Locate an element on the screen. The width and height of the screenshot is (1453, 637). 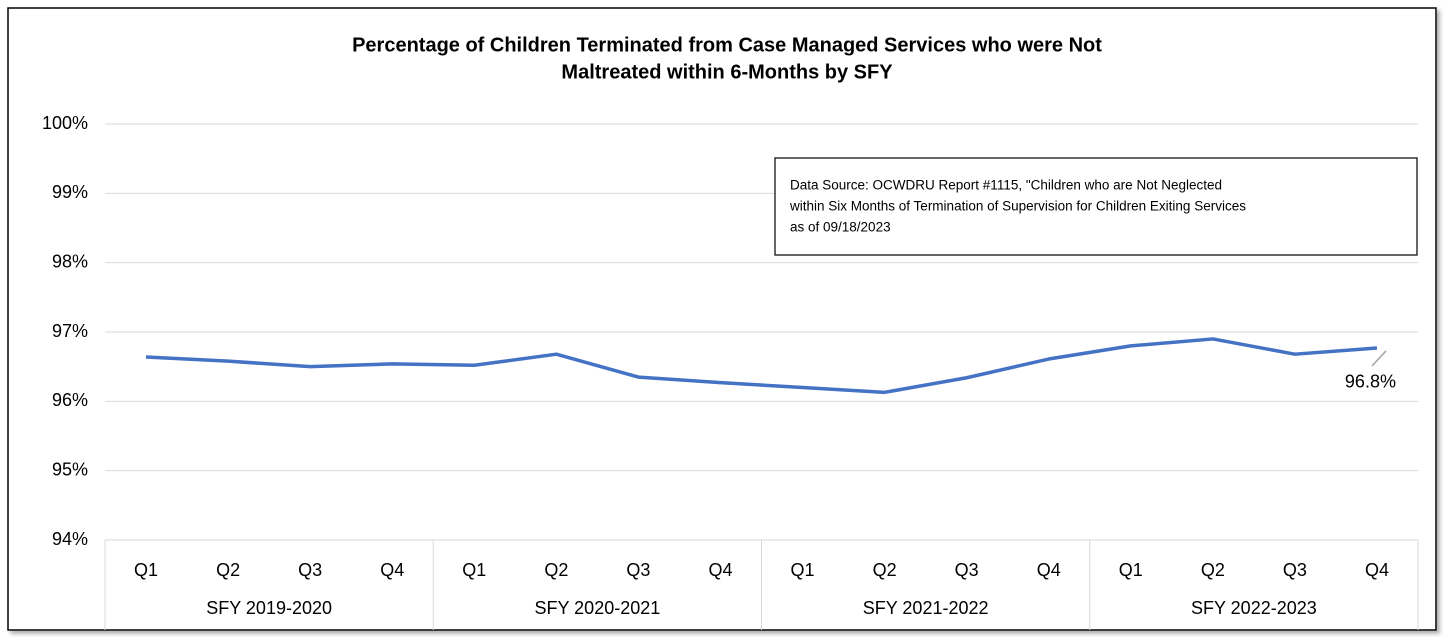
x-group-label: SFY 2021-2022 is located at coordinates (926, 608).